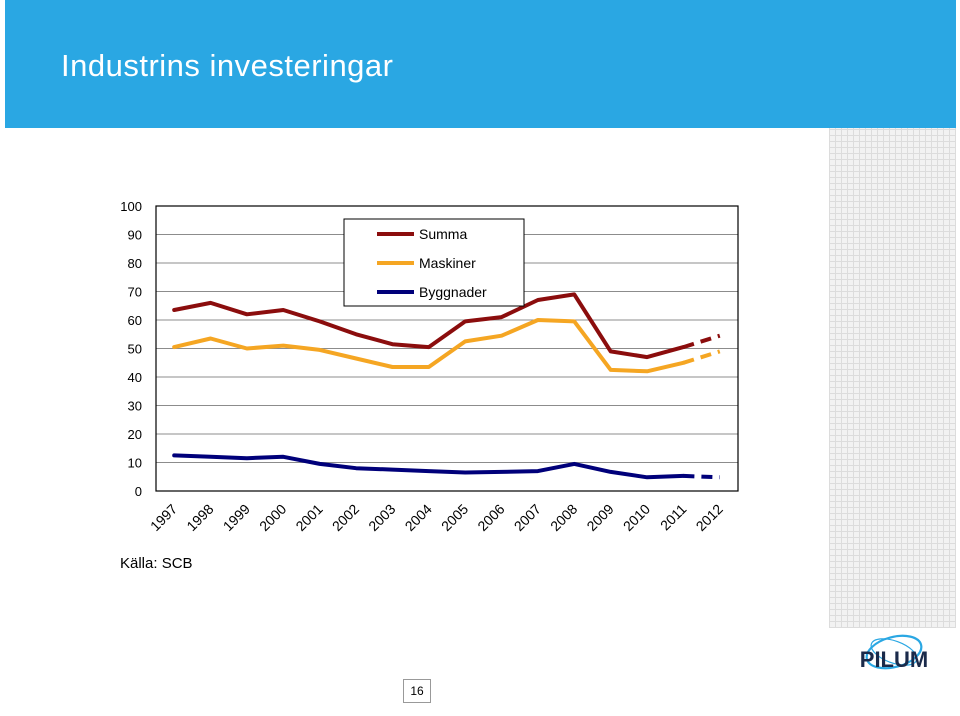 The width and height of the screenshot is (960, 716). What do you see at coordinates (138, 491) in the screenshot?
I see `y-tick-label: 0` at bounding box center [138, 491].